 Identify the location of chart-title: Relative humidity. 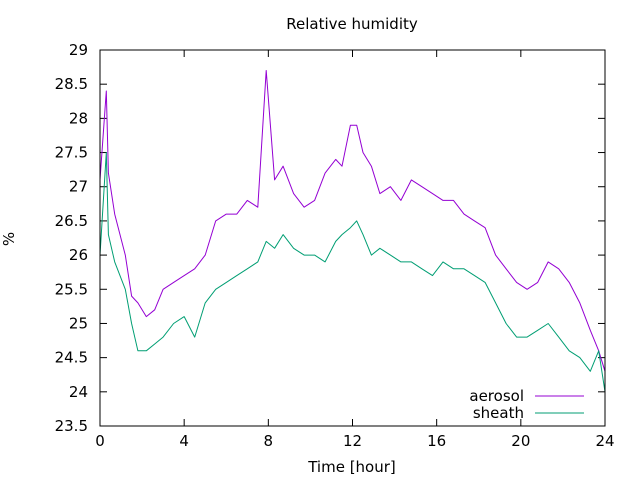
(352, 24).